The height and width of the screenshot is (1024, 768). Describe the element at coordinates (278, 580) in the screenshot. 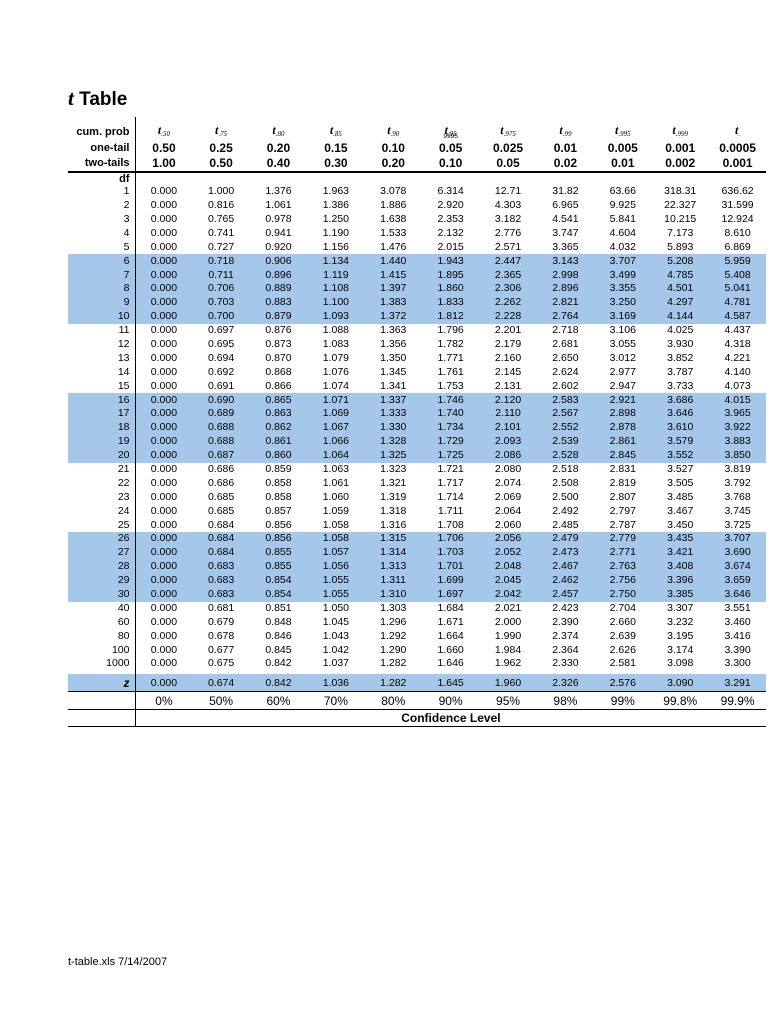

I see `value-cell: 0.854` at that location.